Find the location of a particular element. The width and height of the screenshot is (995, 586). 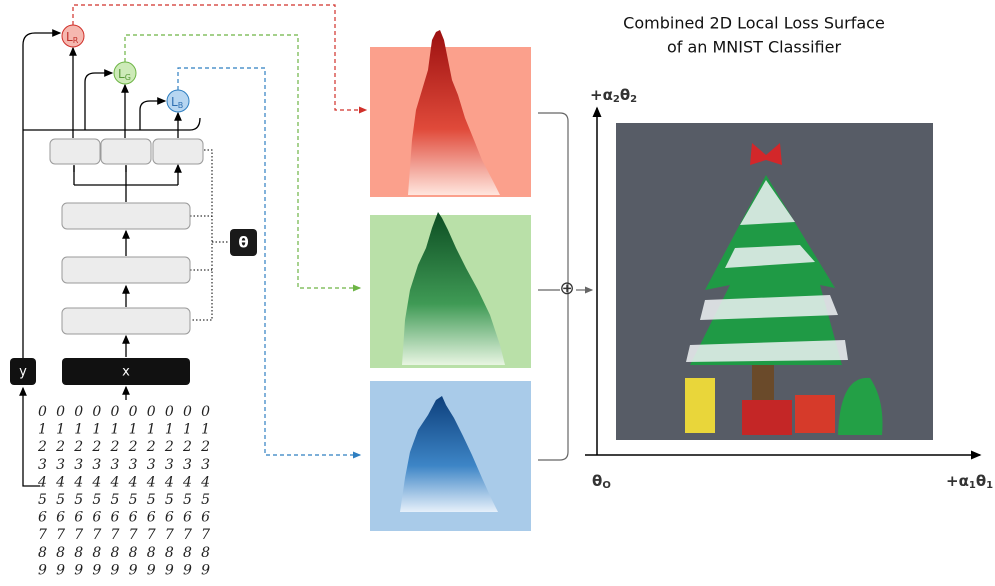

fanout is located at coordinates (126, 184).